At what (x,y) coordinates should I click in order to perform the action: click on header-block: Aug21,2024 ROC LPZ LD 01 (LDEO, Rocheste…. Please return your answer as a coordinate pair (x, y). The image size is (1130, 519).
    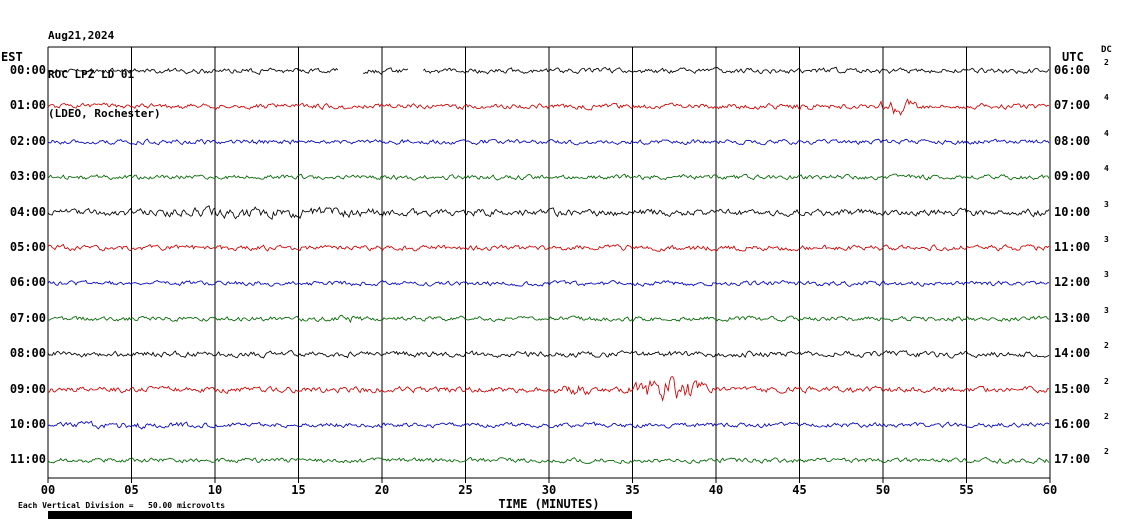
    Looking at the image, I should click on (104, 74).